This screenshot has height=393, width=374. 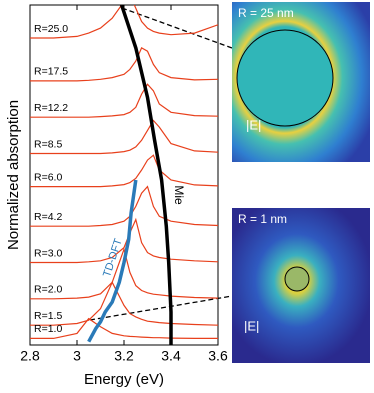 I want to click on series-label: R=25.0, so click(x=51, y=29).